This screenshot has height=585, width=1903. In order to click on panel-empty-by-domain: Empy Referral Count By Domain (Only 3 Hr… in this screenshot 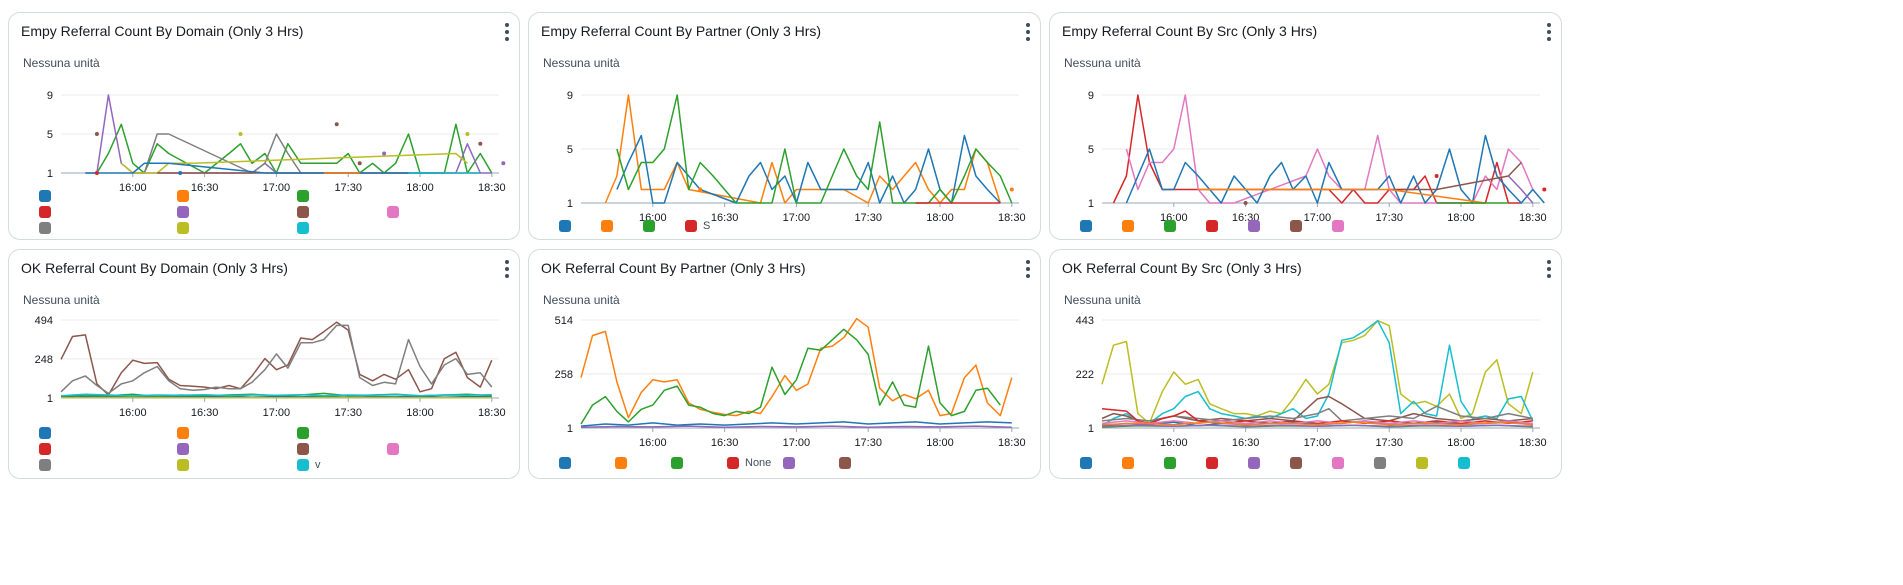, I will do `click(264, 126)`.